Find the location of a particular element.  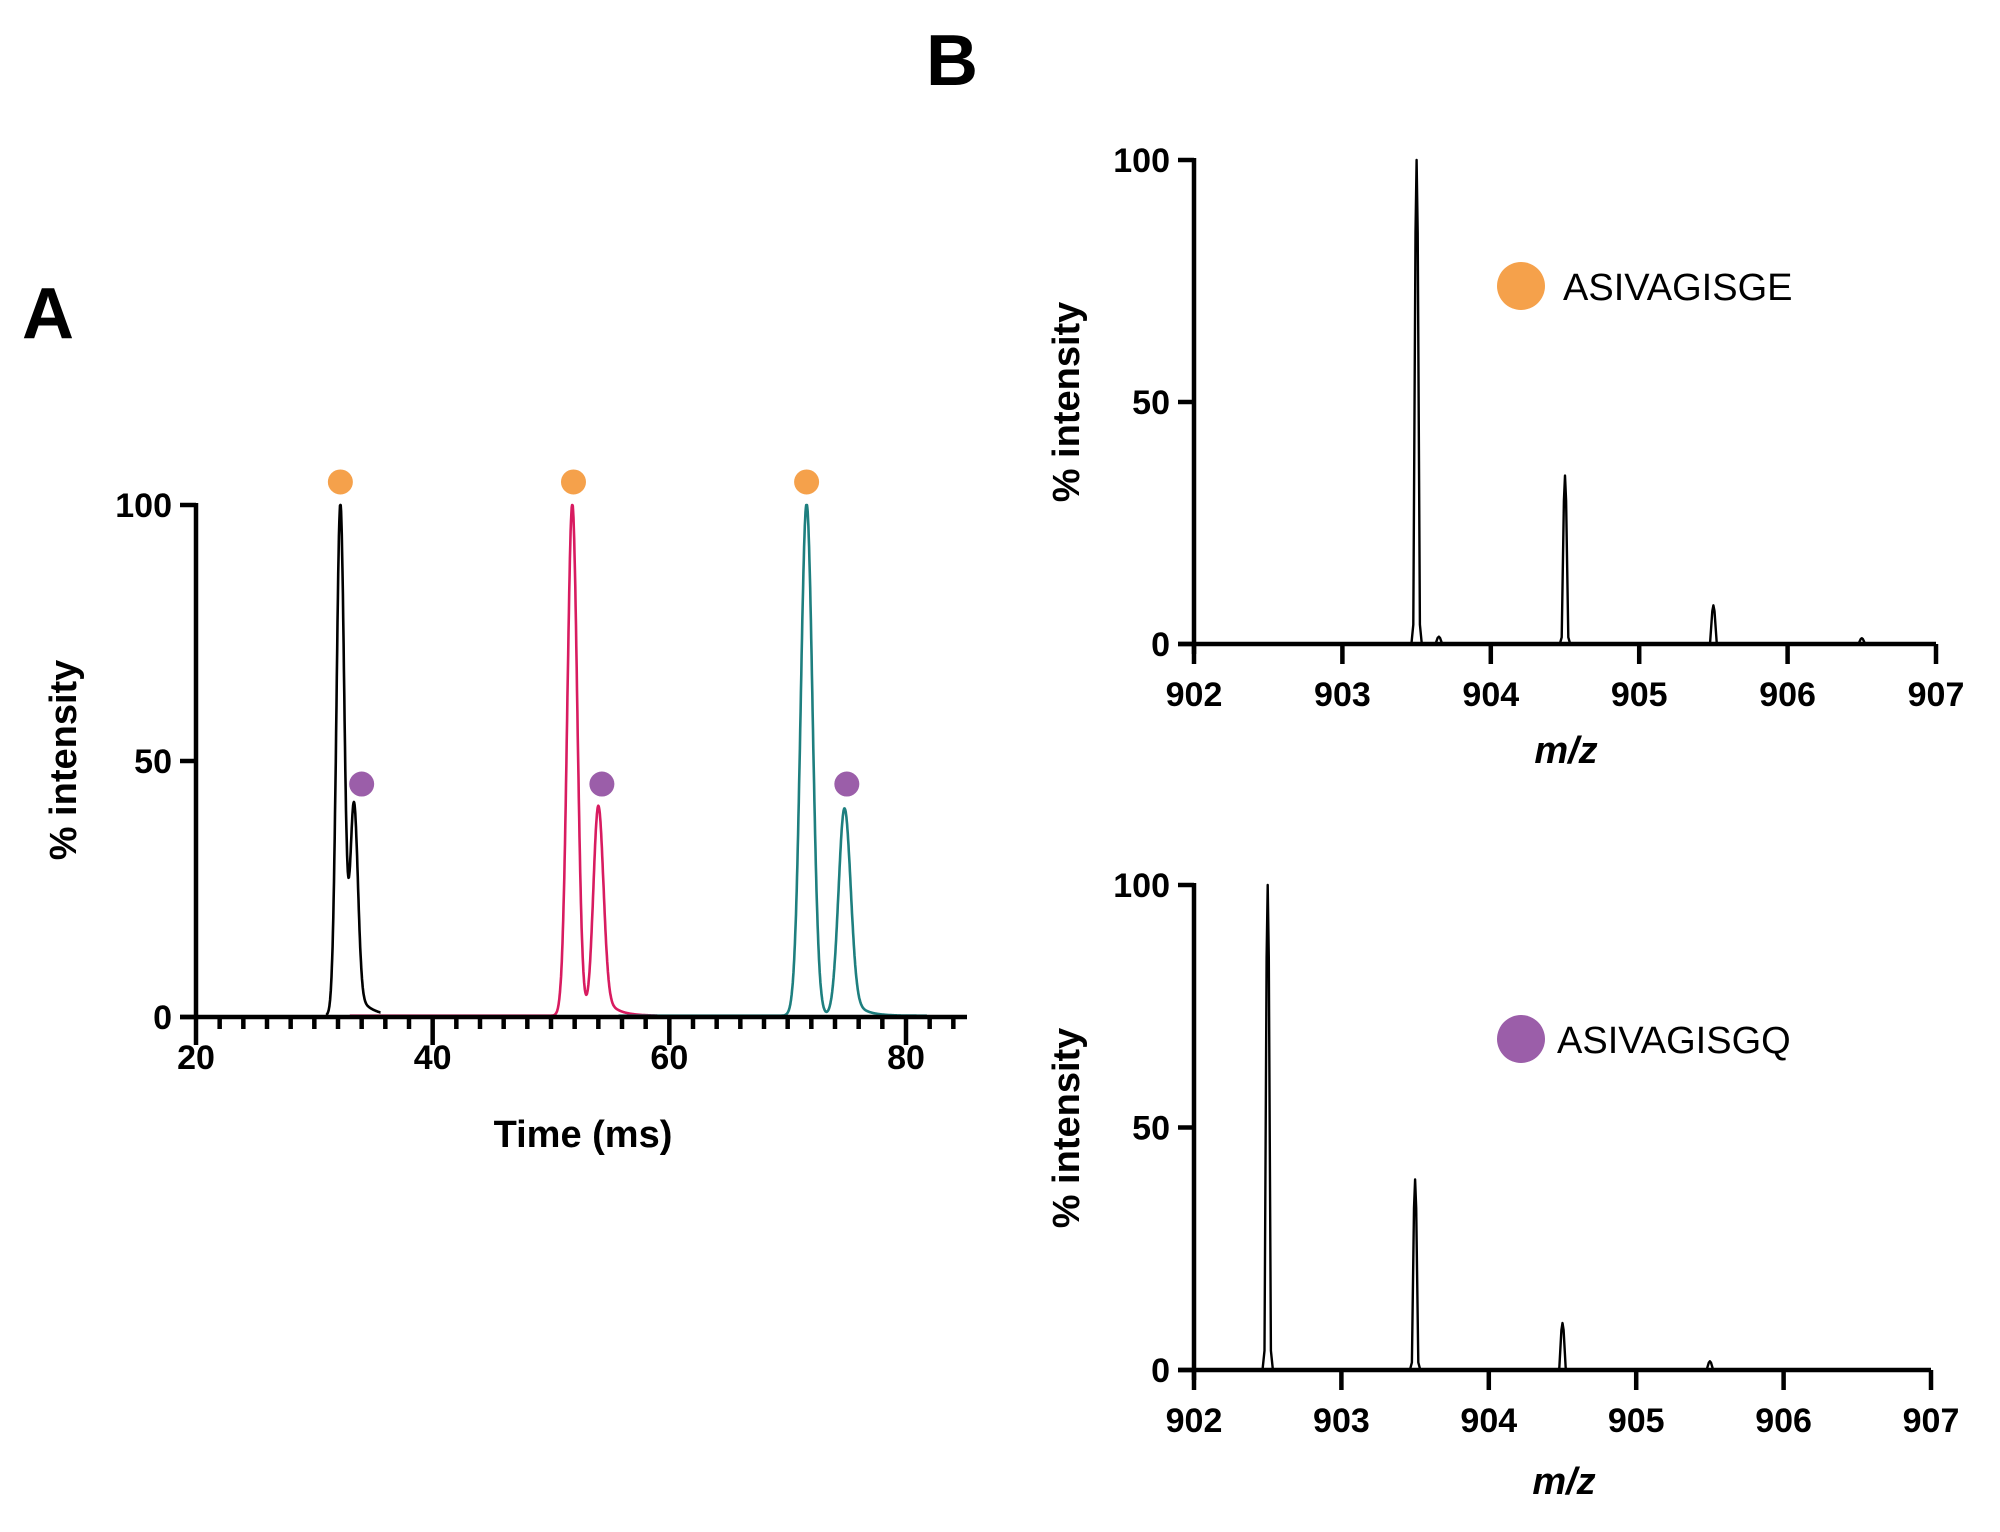

chart-b-top-y-tick-label: 100 is located at coordinates (1141, 161).